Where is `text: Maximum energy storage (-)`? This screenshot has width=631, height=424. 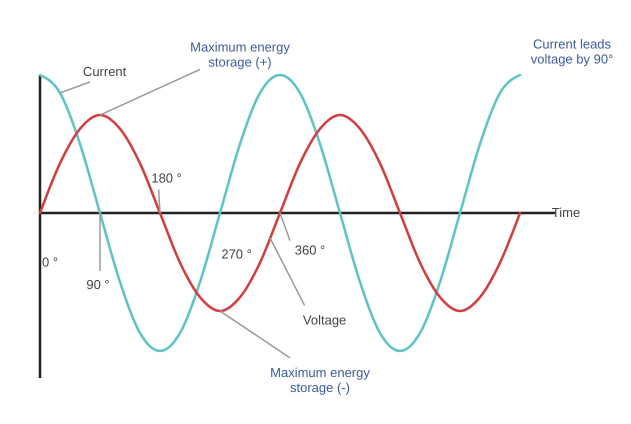 text: Maximum energy storage (-) is located at coordinates (320, 380).